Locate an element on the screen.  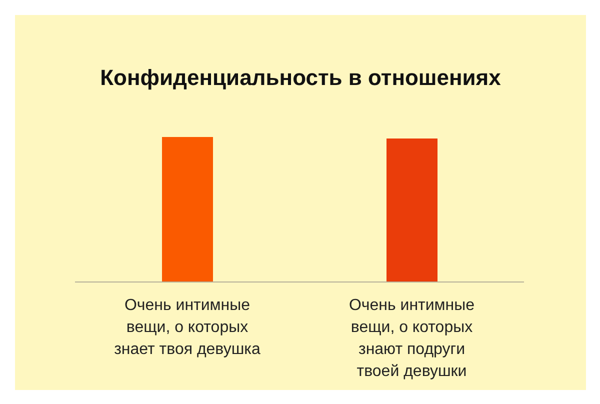
x-tick-label: Очень интимные вещи, о которых знает твоя девушка is located at coordinates (187, 327).